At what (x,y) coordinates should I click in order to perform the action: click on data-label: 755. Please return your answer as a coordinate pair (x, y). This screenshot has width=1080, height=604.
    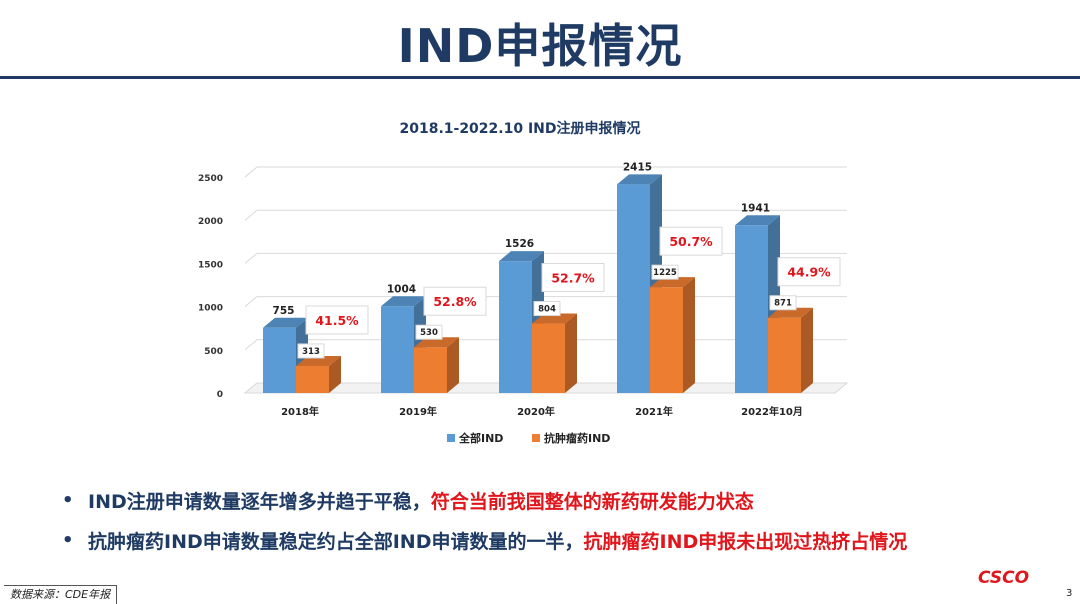
    Looking at the image, I should click on (284, 311).